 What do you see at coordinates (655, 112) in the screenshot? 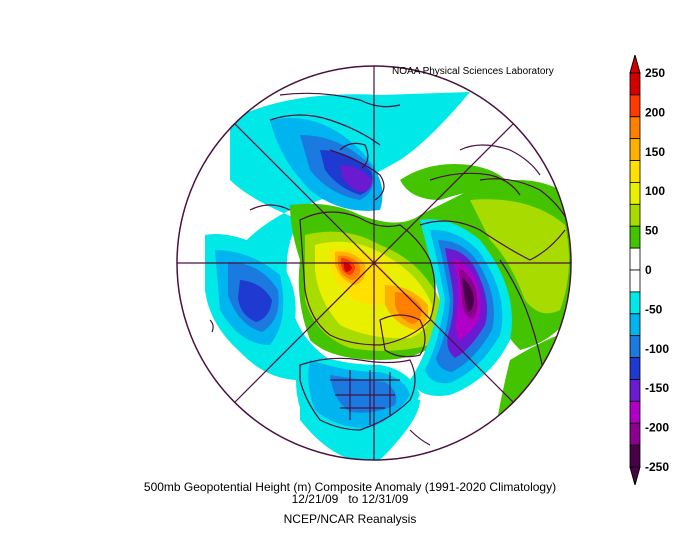
I see `colorbar-tick-label: 200` at bounding box center [655, 112].